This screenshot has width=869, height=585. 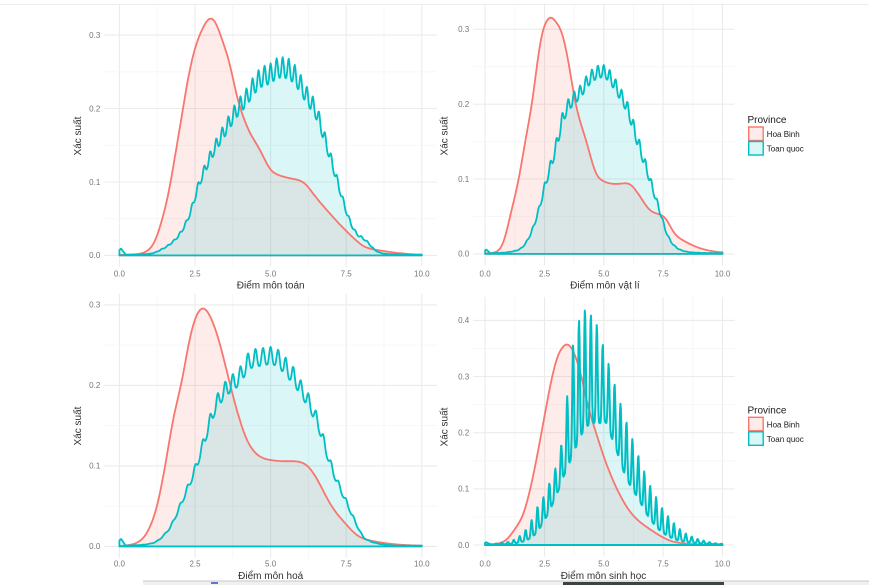 I want to click on svg-text: 0.4, so click(x=464, y=320).